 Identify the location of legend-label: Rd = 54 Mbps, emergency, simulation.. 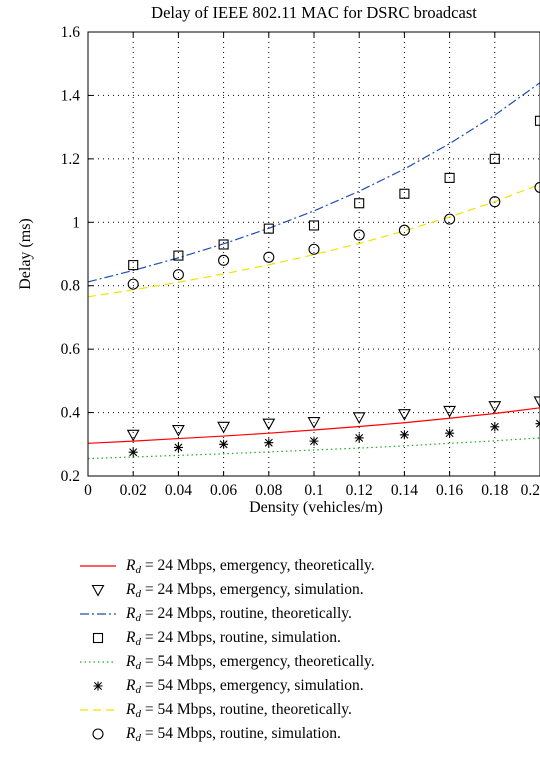
(245, 688).